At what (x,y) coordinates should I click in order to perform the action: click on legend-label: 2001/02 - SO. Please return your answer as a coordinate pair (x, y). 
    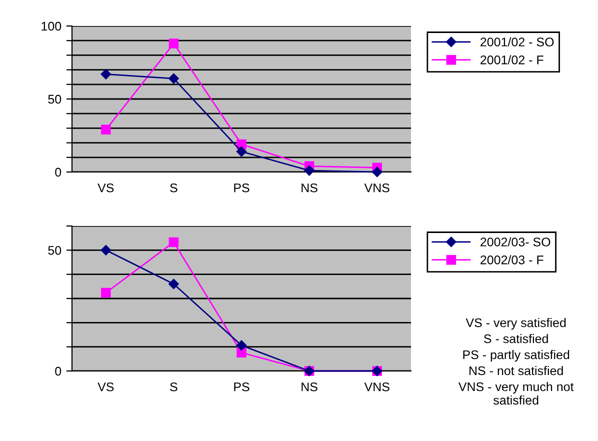
    Looking at the image, I should click on (517, 41).